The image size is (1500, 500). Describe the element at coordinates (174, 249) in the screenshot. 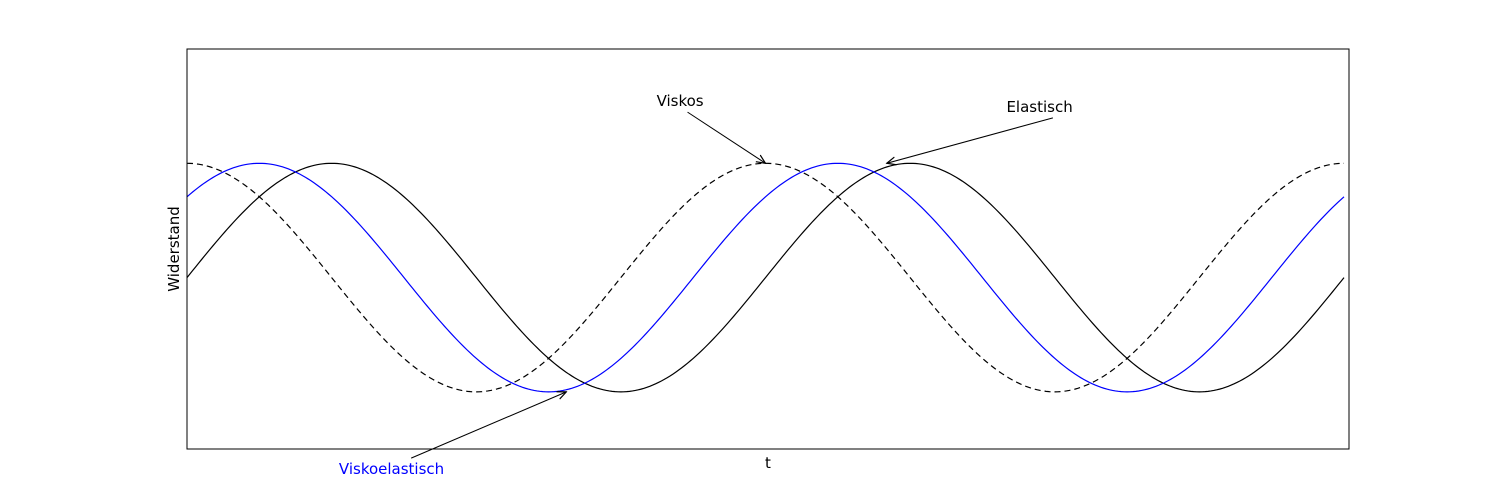

I see `y-axis-label: Widerstand` at that location.